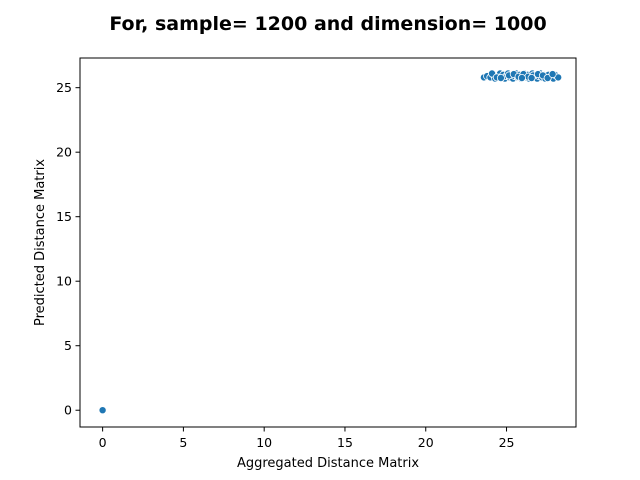 The height and width of the screenshot is (480, 640). What do you see at coordinates (64, 216) in the screenshot?
I see `y-tick-label: 15` at bounding box center [64, 216].